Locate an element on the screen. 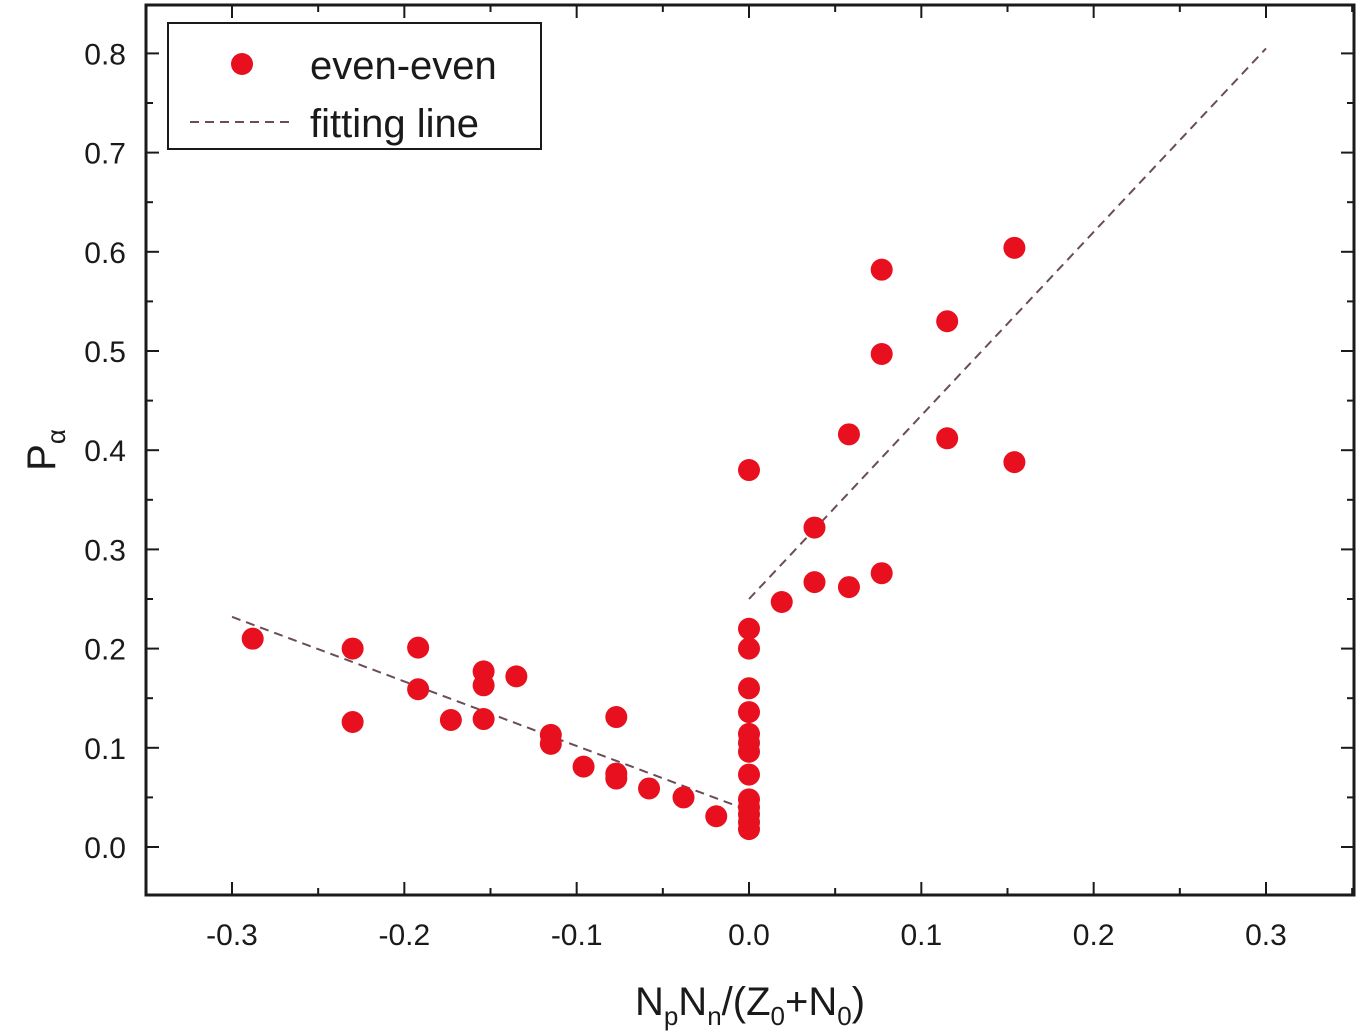 The width and height of the screenshot is (1358, 1033). x-tick-label: 0.0 is located at coordinates (749, 935).